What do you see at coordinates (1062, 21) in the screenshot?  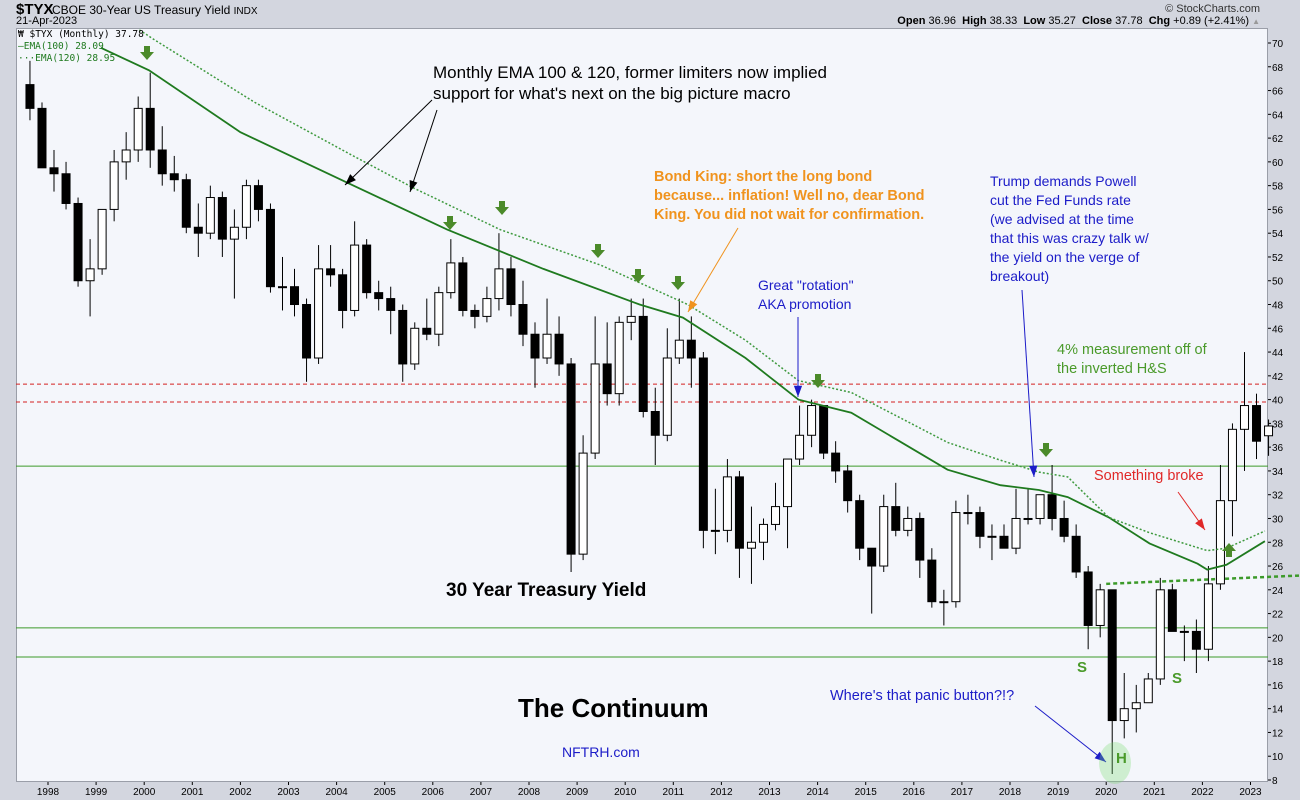 I see `low-value: 35.27` at bounding box center [1062, 21].